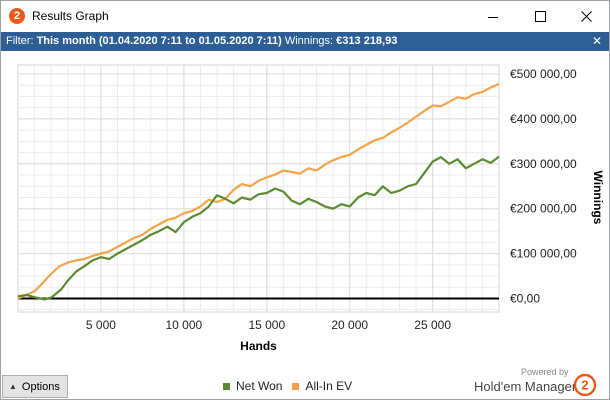 This screenshot has width=610, height=400. Describe the element at coordinates (70, 16) in the screenshot. I see `window-title: Results Graph` at that location.